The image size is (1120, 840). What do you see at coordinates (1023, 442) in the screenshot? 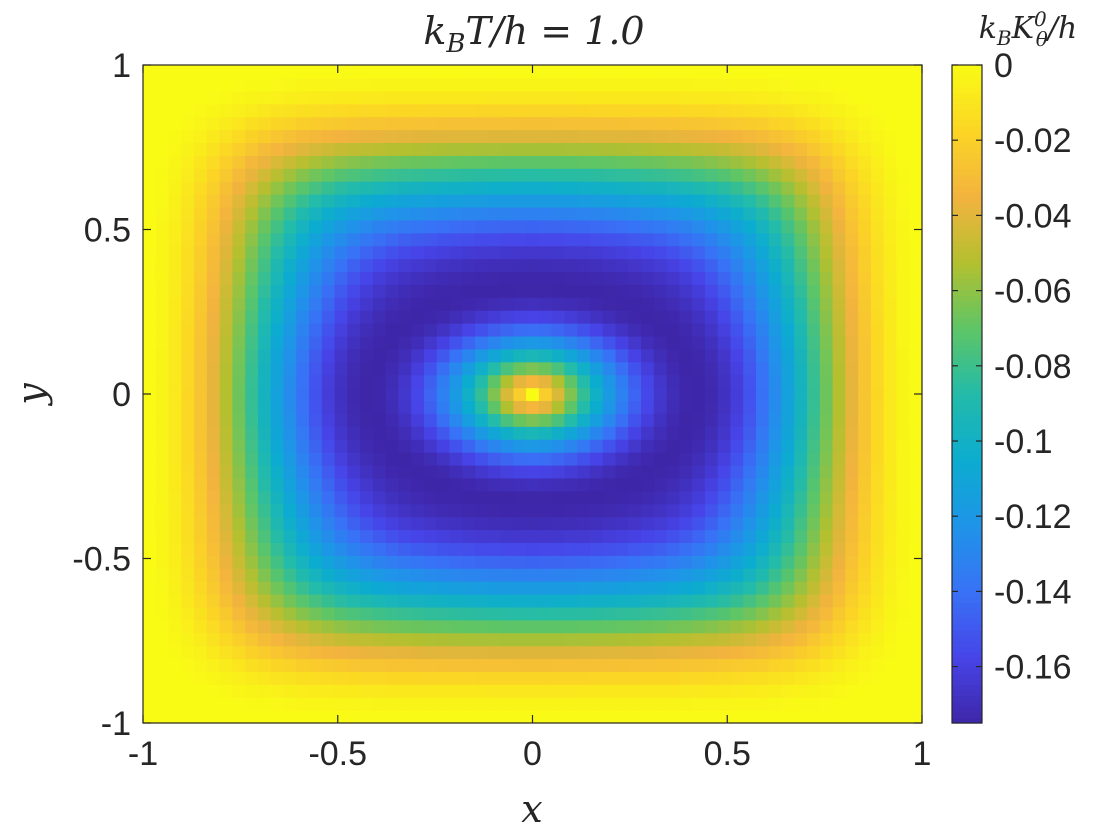
I see `colorbar-tick-label: -0.1` at bounding box center [1023, 442].